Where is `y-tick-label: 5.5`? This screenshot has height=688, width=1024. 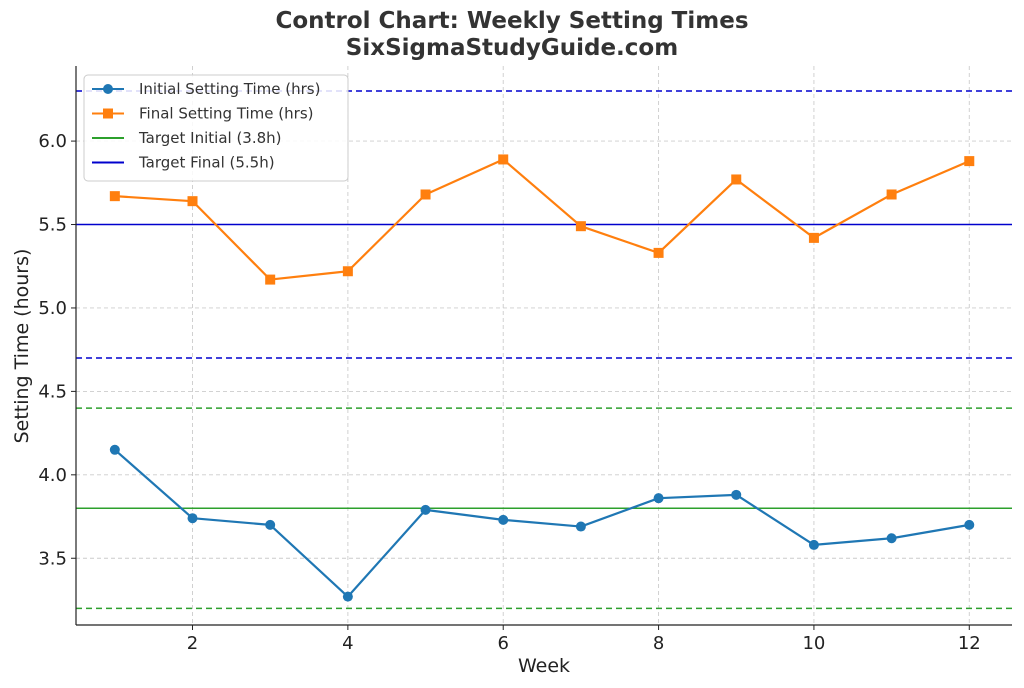 y-tick-label: 5.5 is located at coordinates (52, 225).